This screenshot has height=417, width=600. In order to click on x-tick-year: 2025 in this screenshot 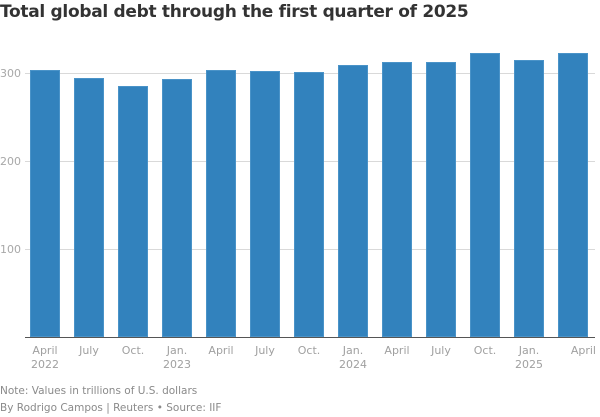, I will do `click(529, 364)`.